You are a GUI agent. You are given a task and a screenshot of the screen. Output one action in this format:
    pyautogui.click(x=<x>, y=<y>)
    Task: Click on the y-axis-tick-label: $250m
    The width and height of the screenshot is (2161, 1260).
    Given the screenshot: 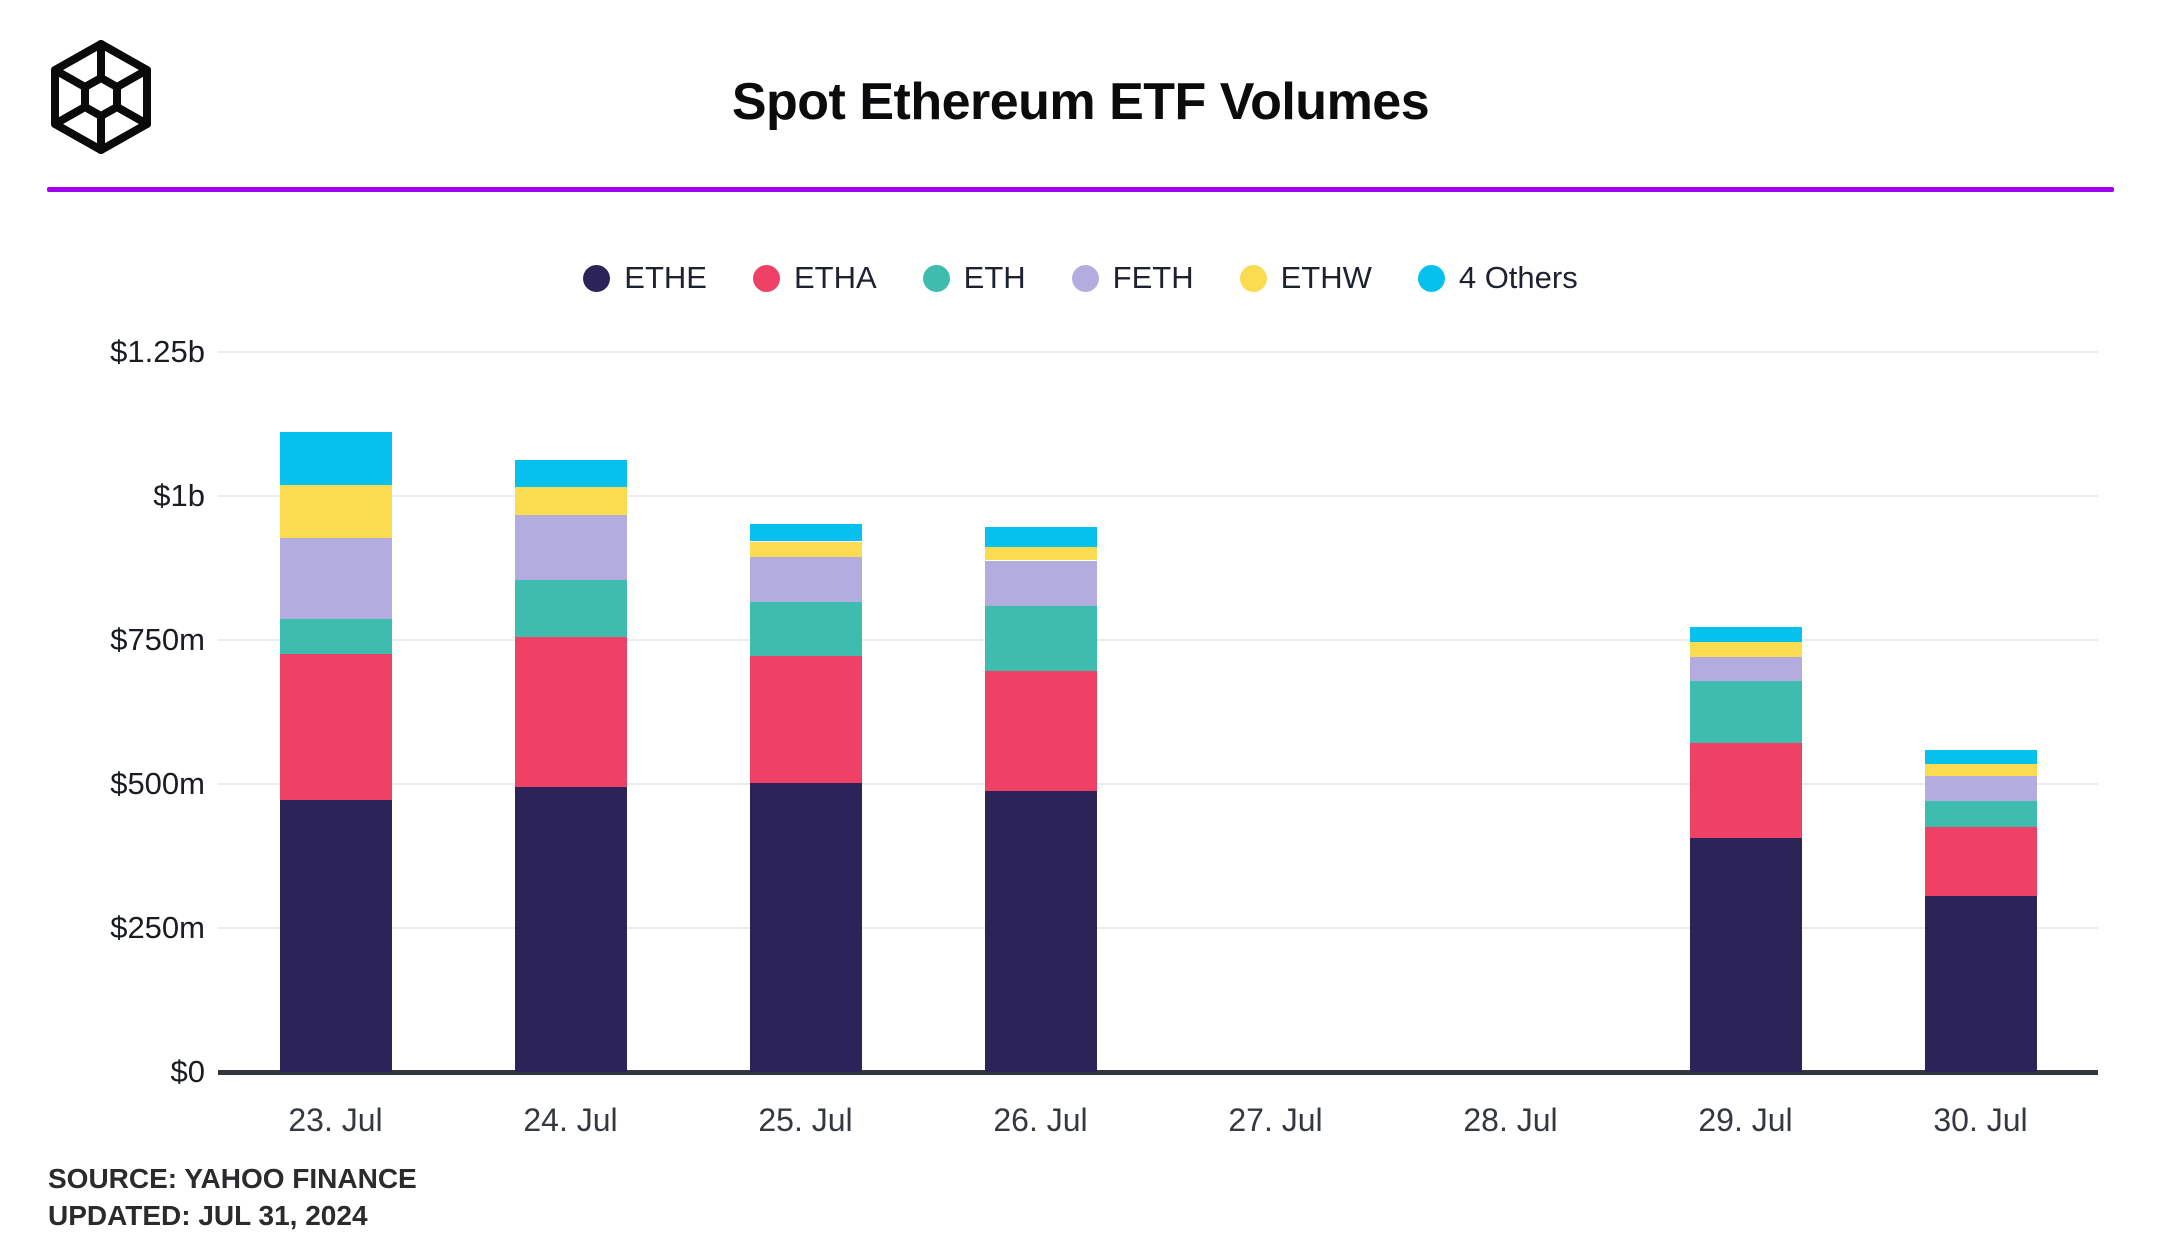 What is the action you would take?
    pyautogui.click(x=157, y=927)
    